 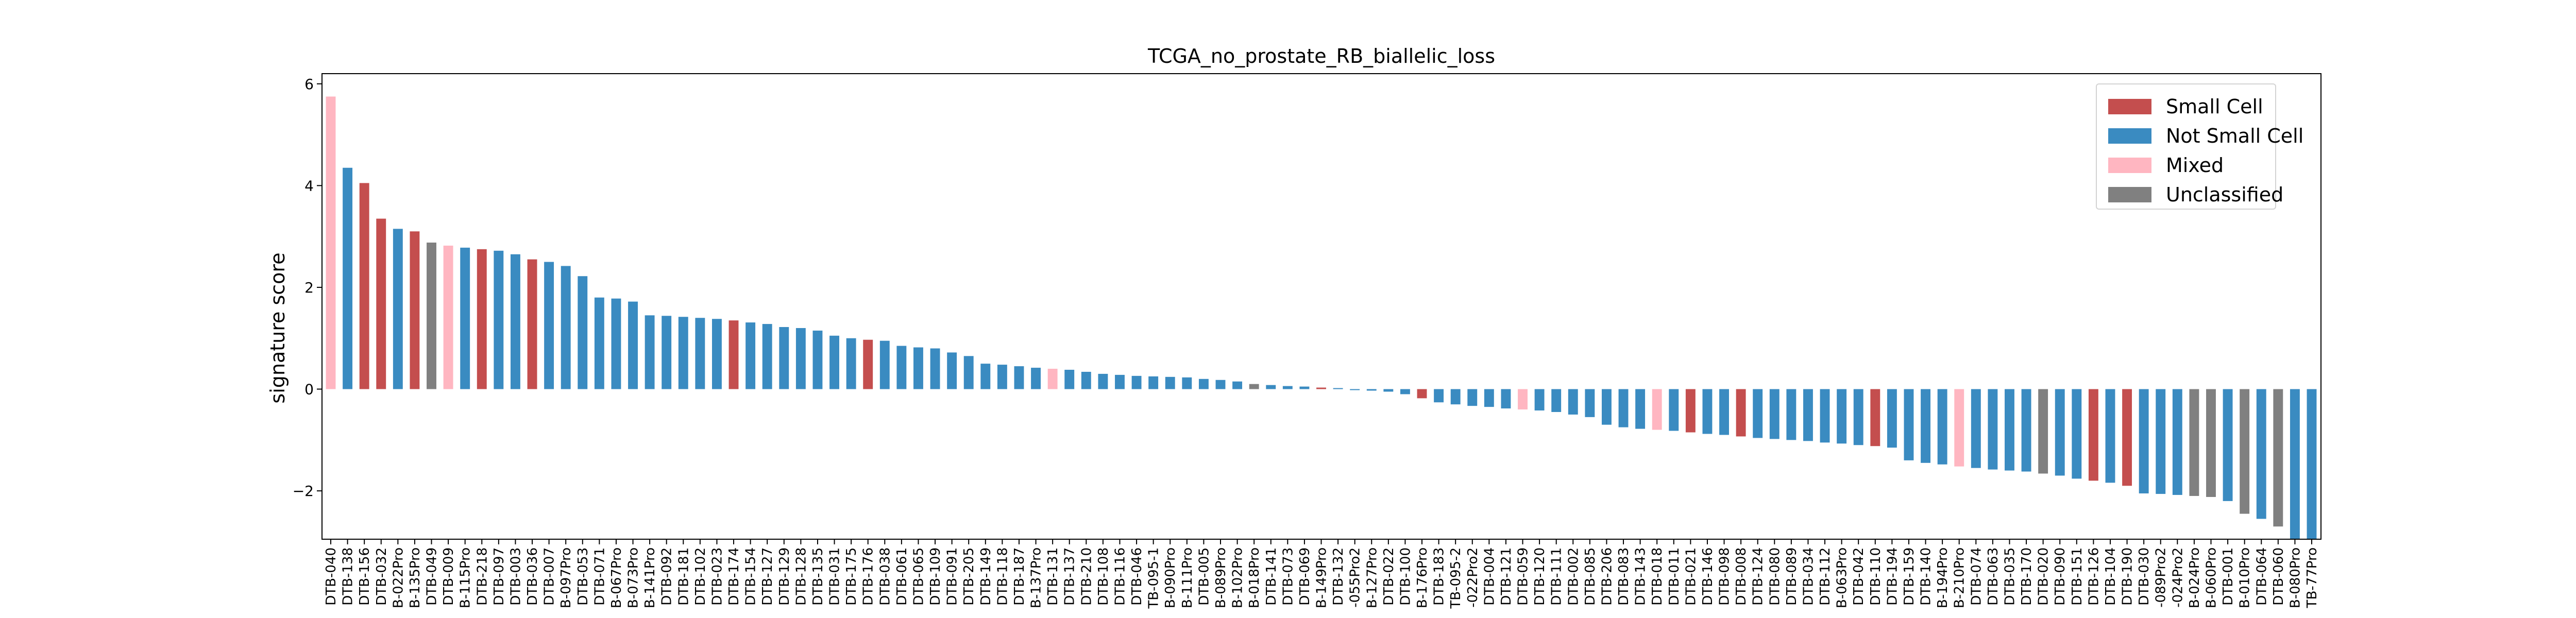 What do you see at coordinates (851, 576) in the screenshot?
I see `x-tick-label: DTB-175` at bounding box center [851, 576].